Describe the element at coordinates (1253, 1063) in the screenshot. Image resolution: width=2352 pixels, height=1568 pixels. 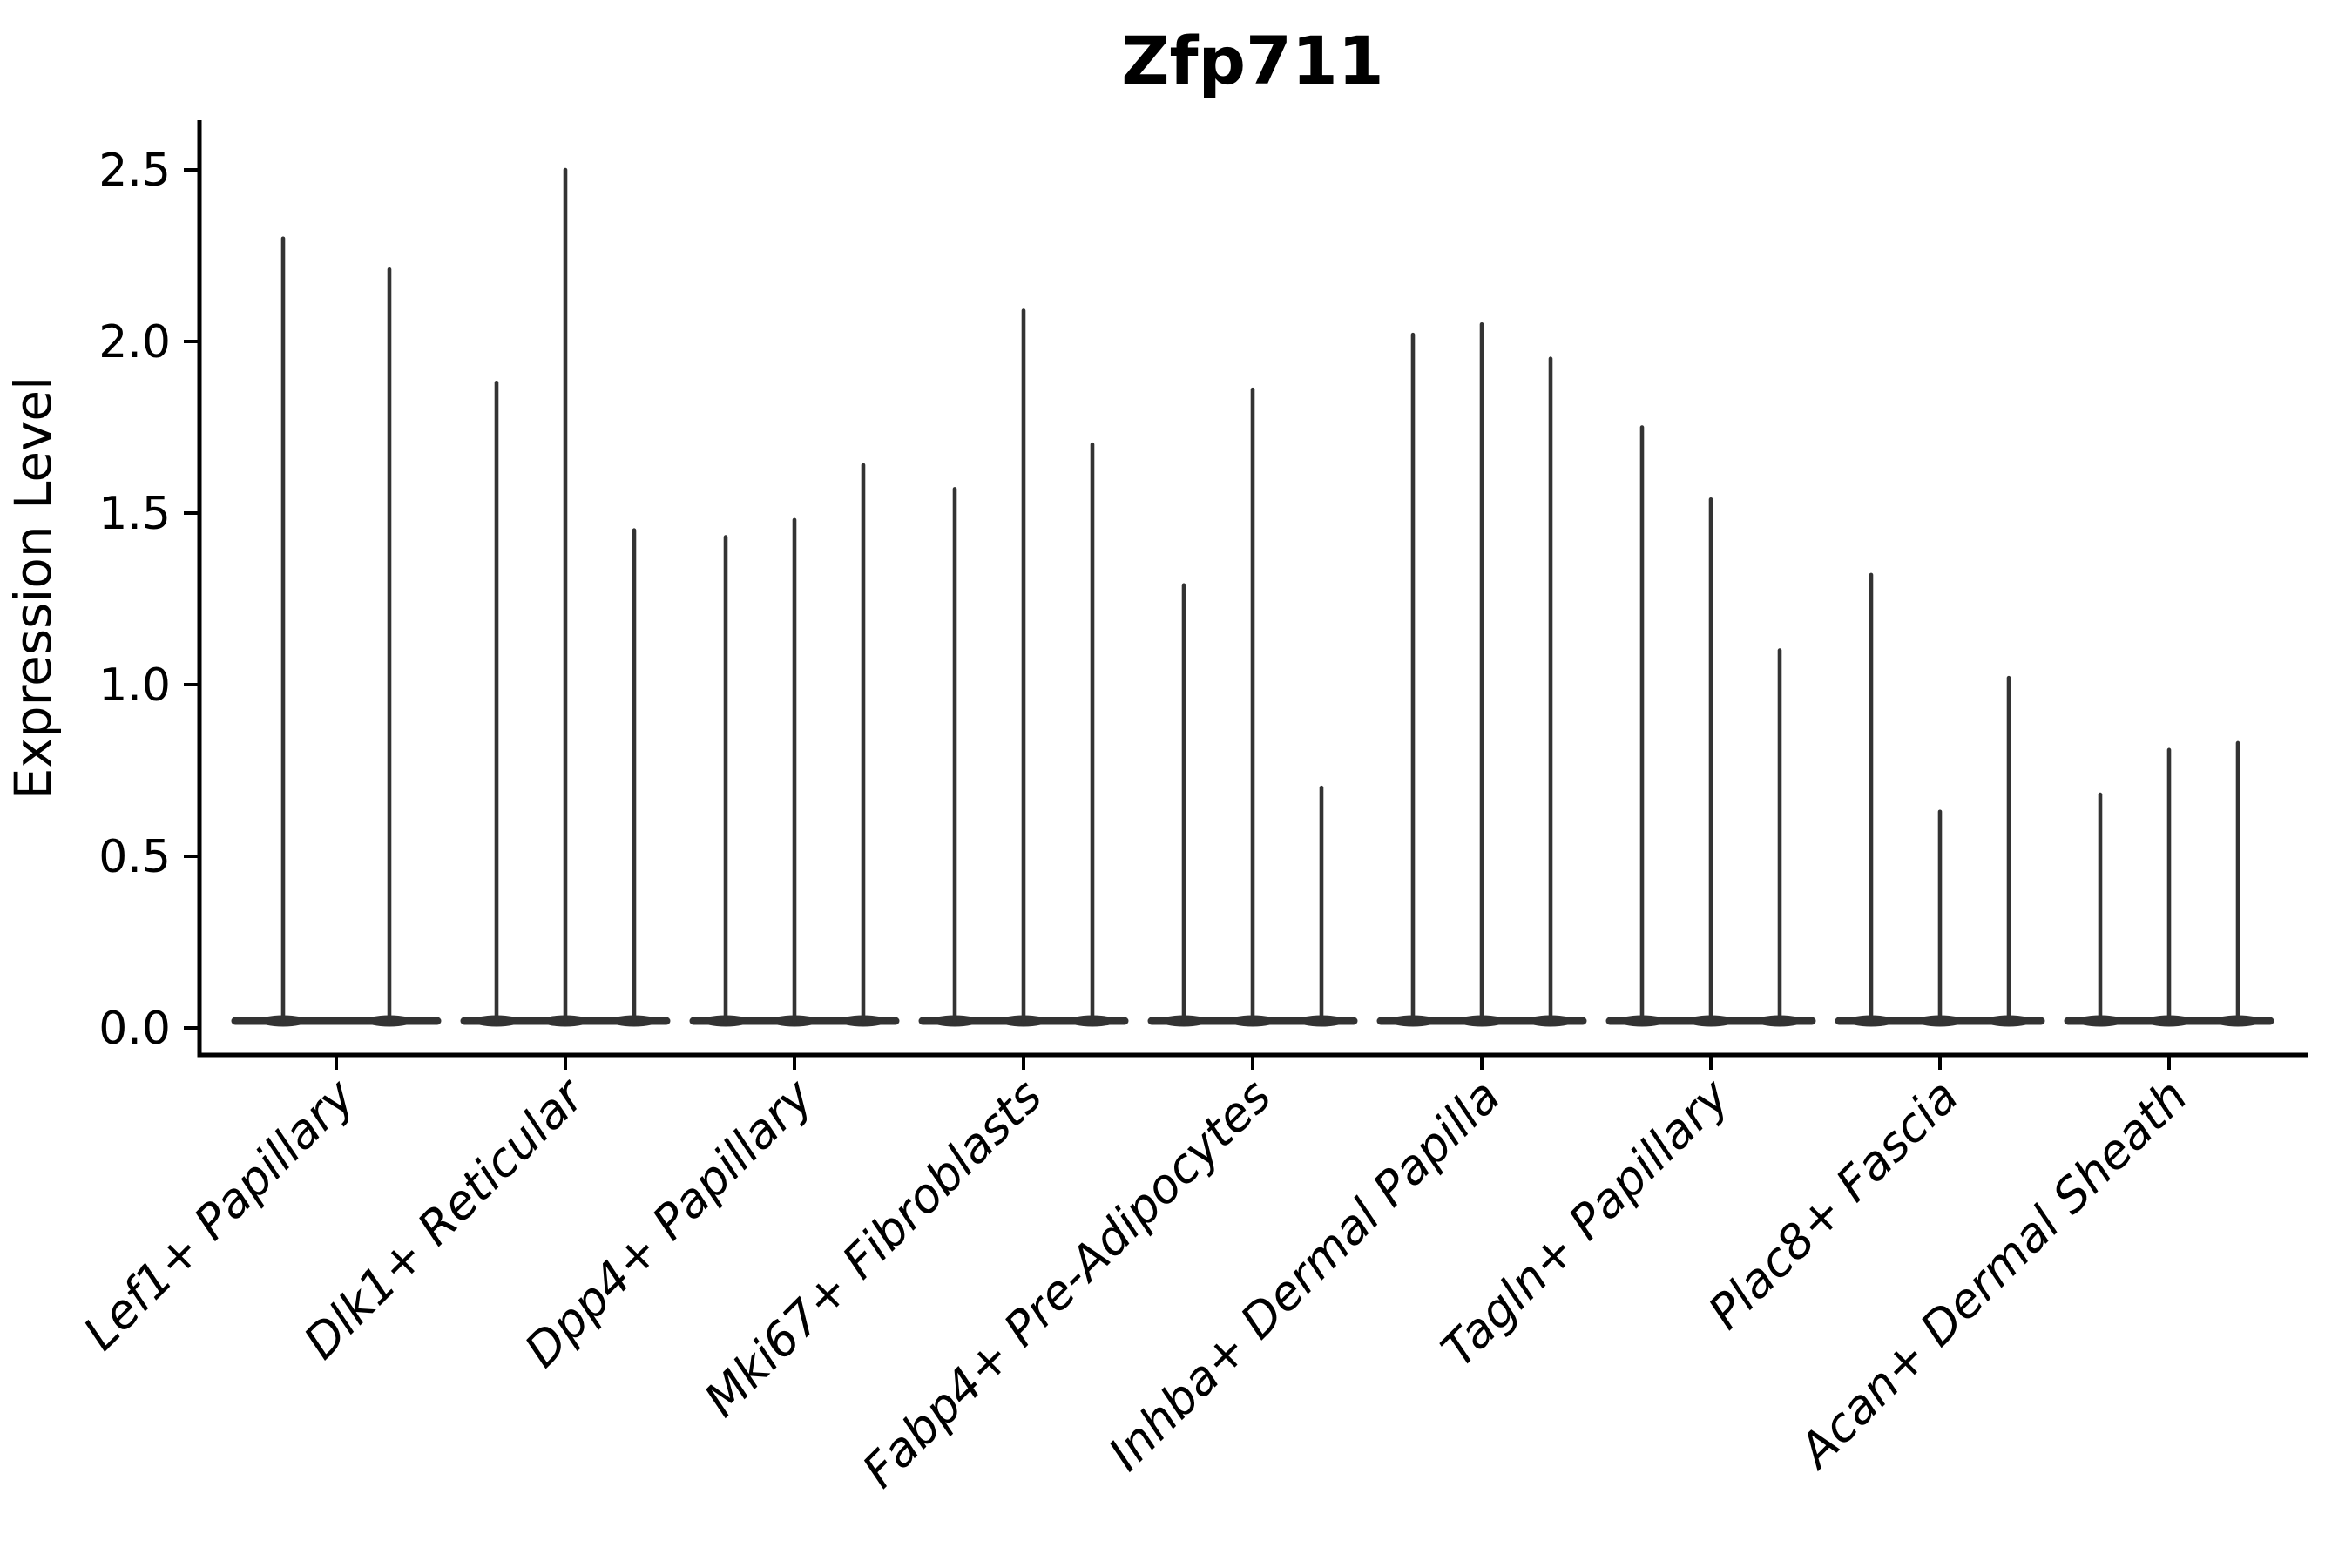
I see `x-axis-ticks` at that location.